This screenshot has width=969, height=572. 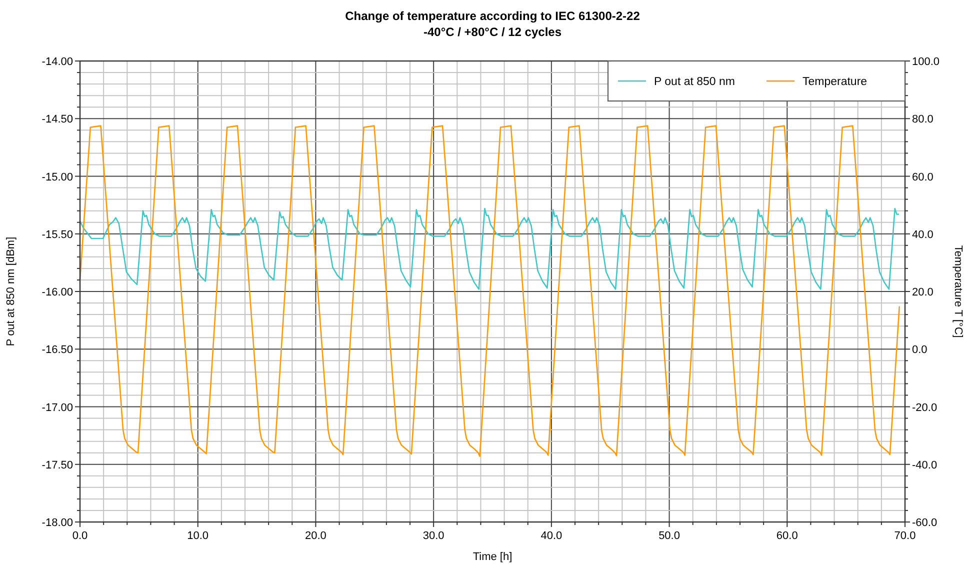 What do you see at coordinates (489, 249) in the screenshot?
I see `line-series` at bounding box center [489, 249].